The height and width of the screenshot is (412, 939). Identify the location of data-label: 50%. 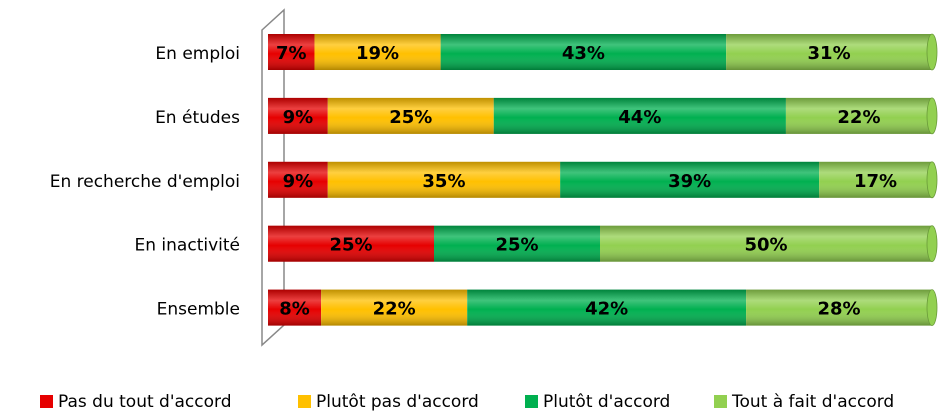
(765, 245).